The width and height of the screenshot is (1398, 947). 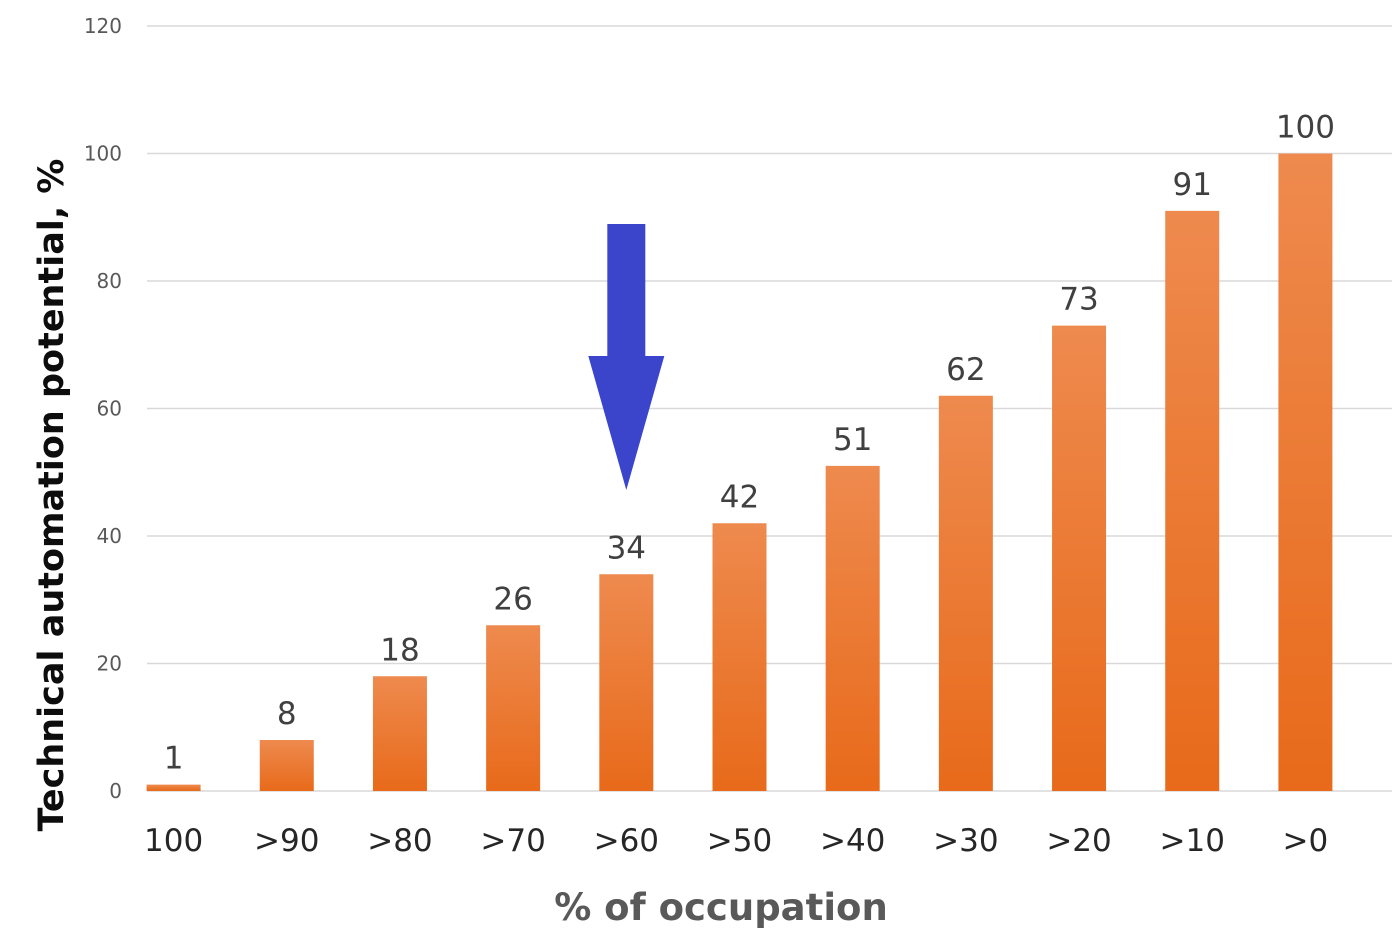 What do you see at coordinates (115, 791) in the screenshot?
I see `y-tick-label: 0` at bounding box center [115, 791].